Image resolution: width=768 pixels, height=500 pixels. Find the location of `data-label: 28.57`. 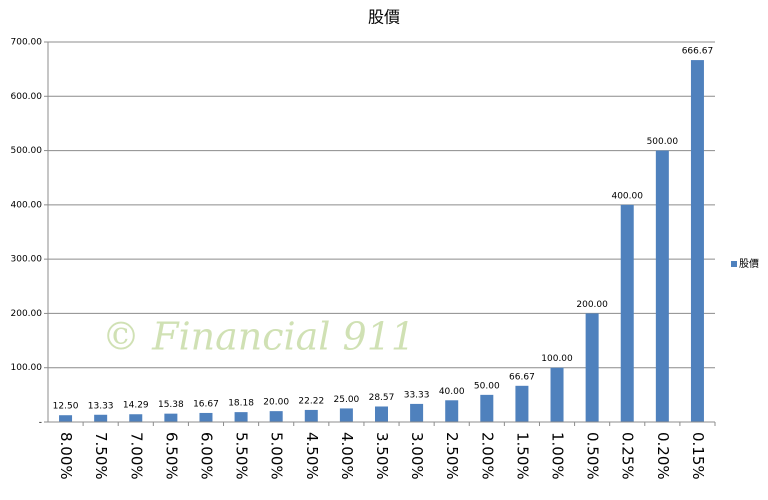

data-label: 28.57 is located at coordinates (382, 398).